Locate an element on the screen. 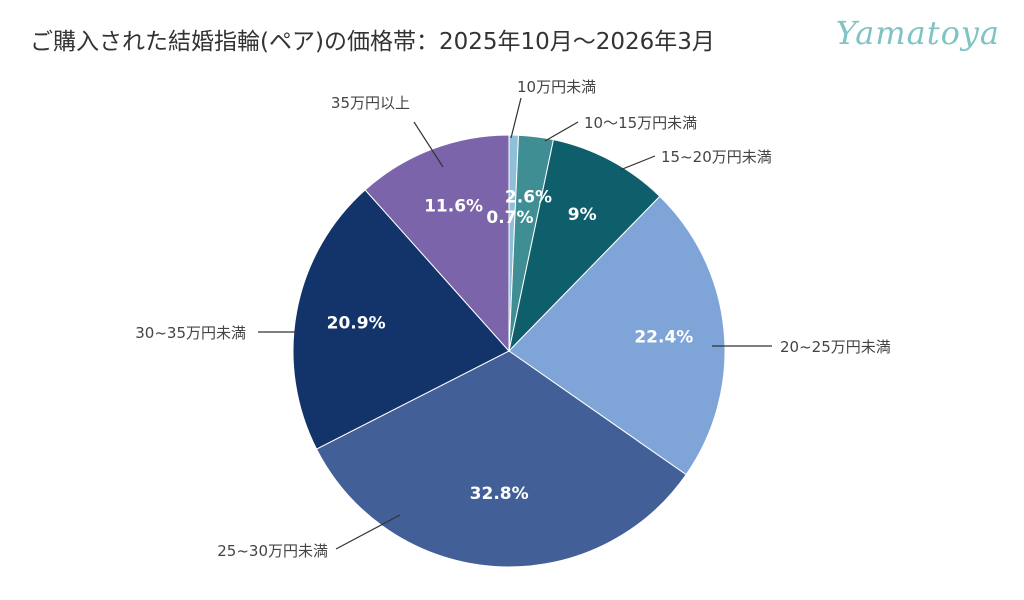  slice-percent-label: 22.4% is located at coordinates (663, 337).